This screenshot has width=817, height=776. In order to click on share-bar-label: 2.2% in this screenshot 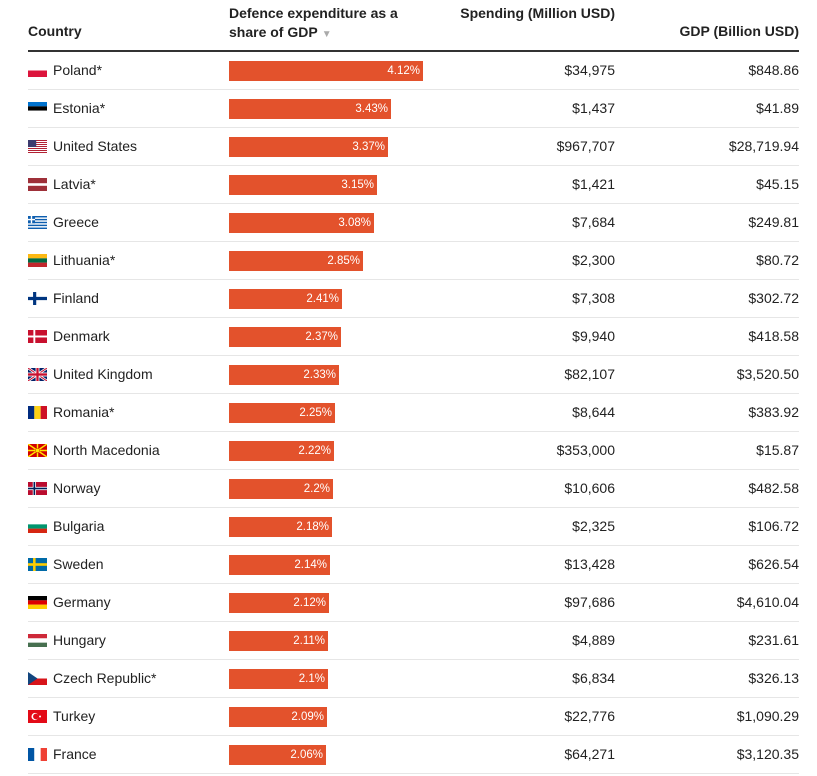, I will do `click(316, 489)`.